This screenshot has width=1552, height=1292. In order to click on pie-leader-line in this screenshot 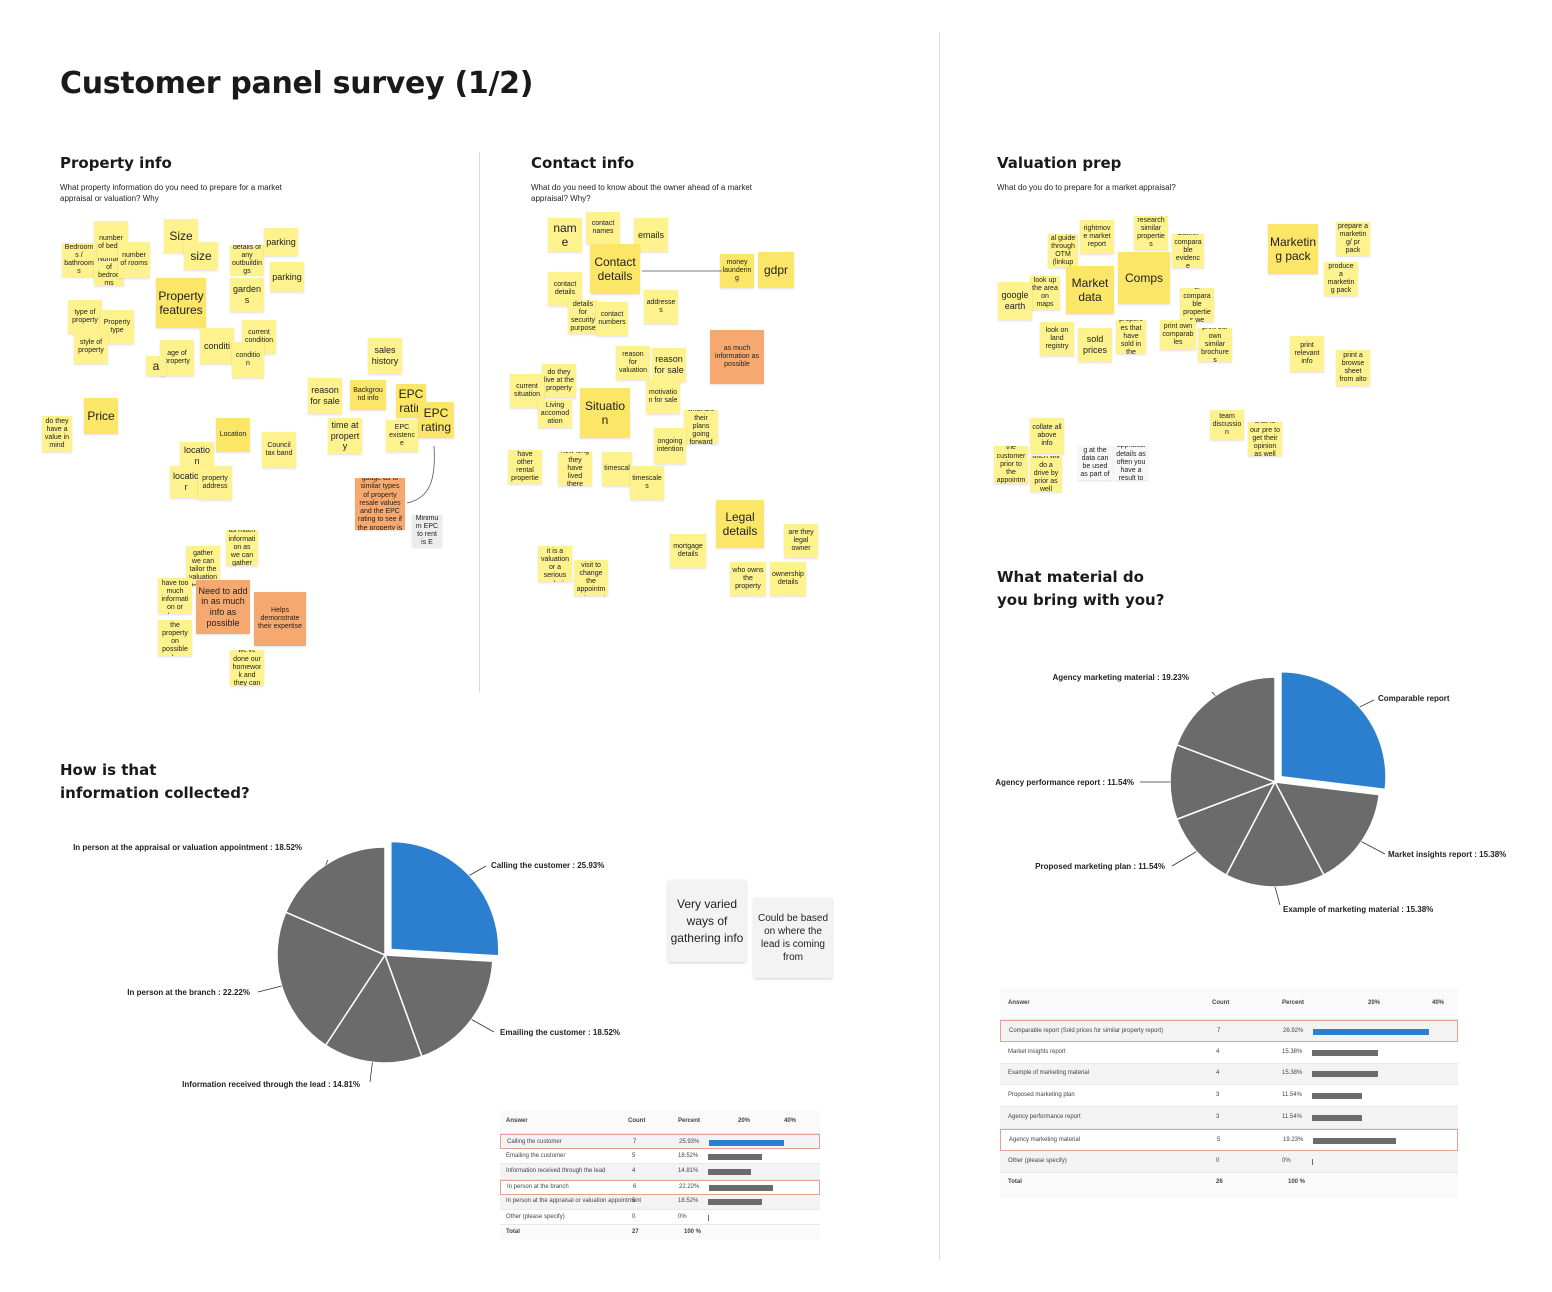, I will do `click(478, 870)`.